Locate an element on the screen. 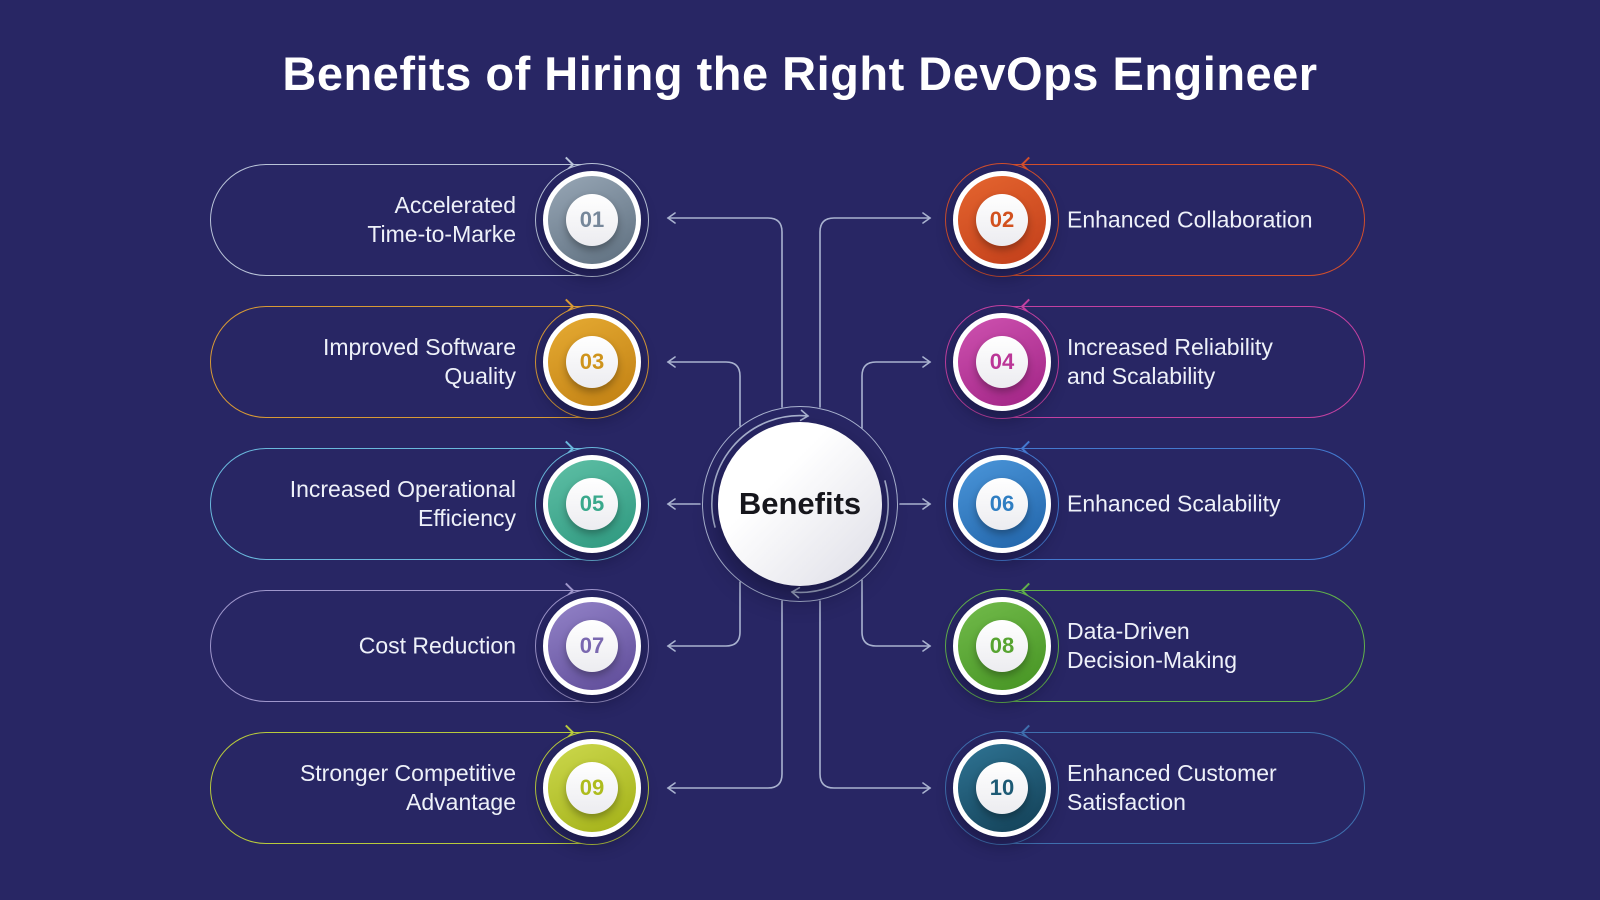  benefit-label: Accelerated Time-to-Marke is located at coordinates (441, 219).